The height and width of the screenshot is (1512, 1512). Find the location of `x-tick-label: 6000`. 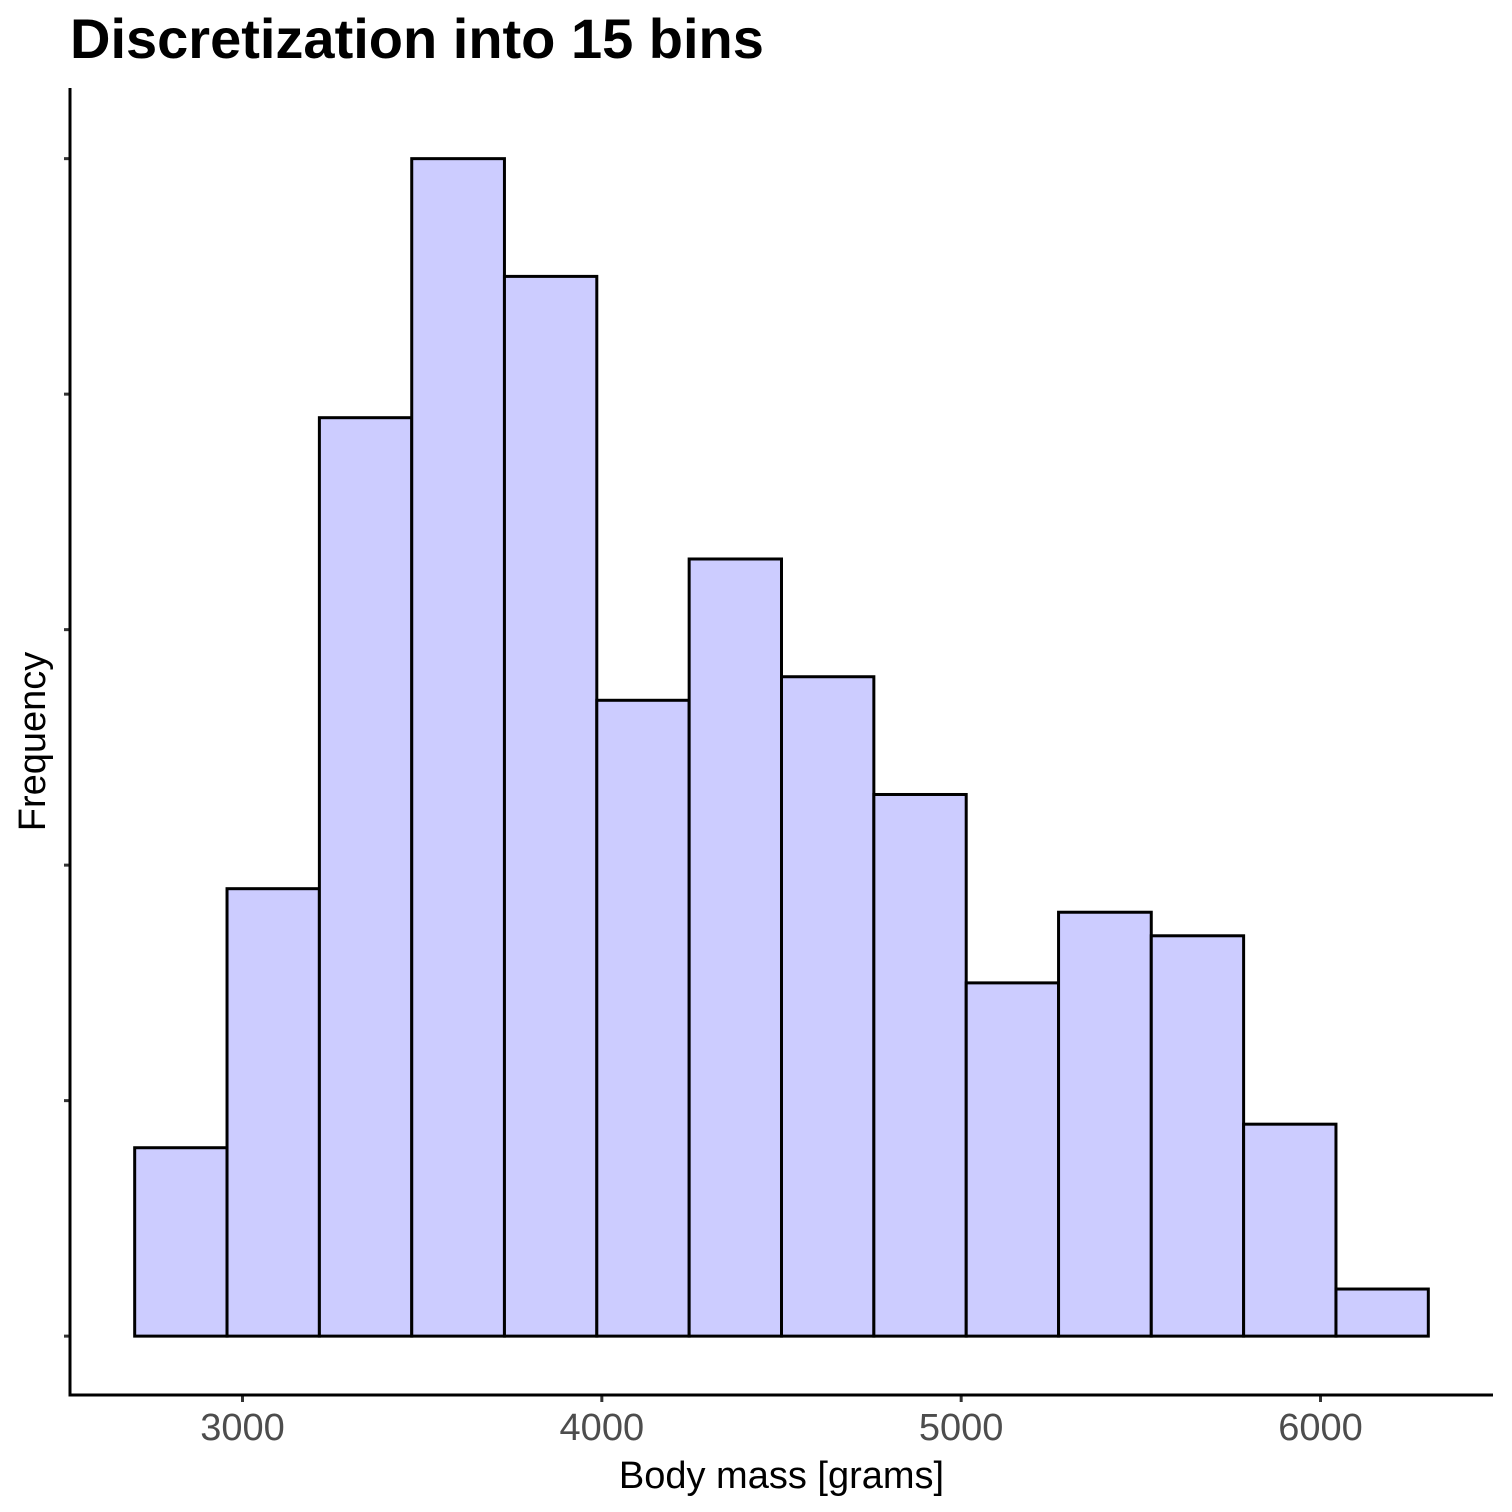

x-tick-label: 6000 is located at coordinates (1320, 1428).